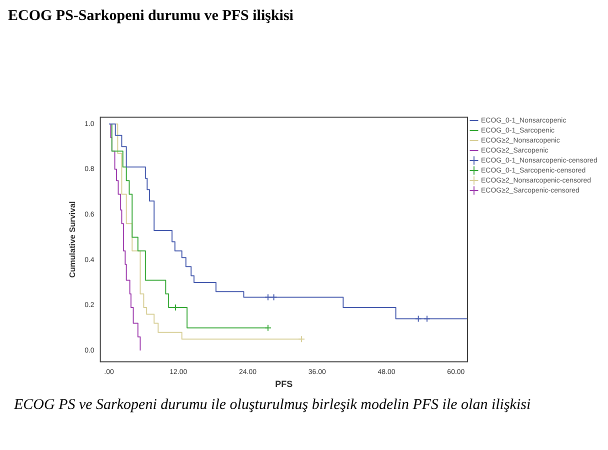 The image size is (608, 450). What do you see at coordinates (73, 239) in the screenshot?
I see `y-axis-title: Cumulative Survival` at bounding box center [73, 239].